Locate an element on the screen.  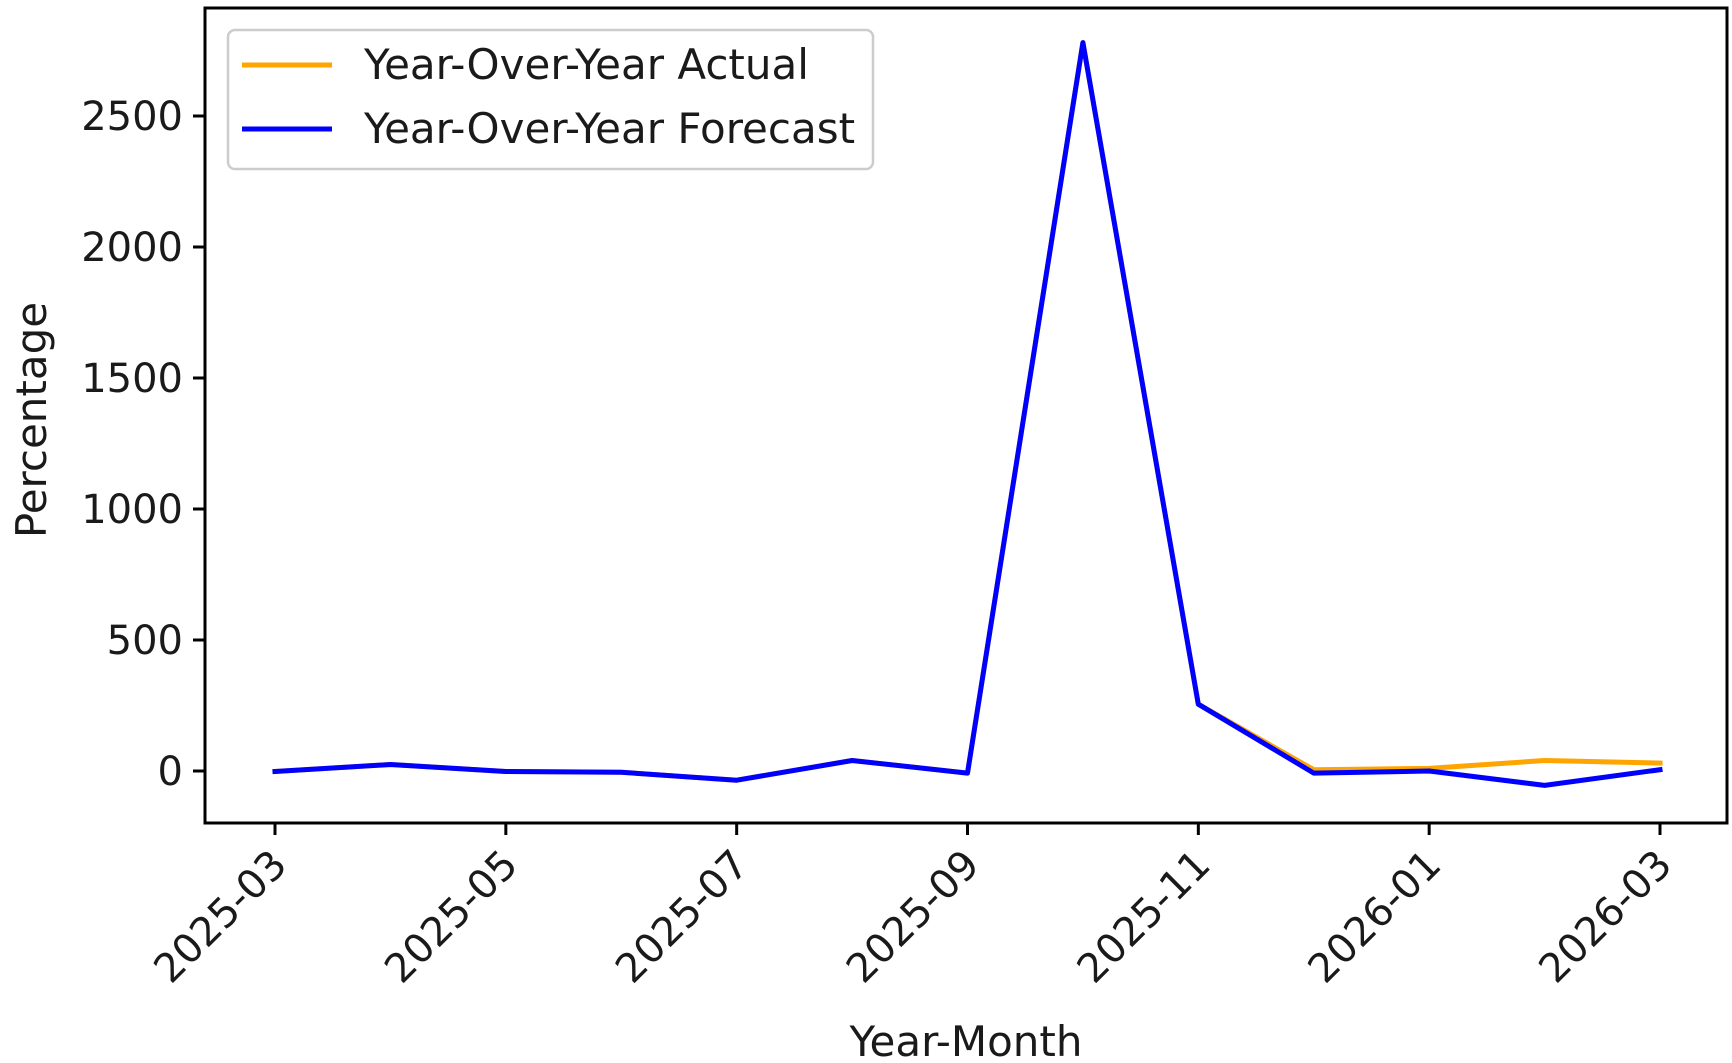
x-axis-label: Year-Month is located at coordinates (965, 1040).